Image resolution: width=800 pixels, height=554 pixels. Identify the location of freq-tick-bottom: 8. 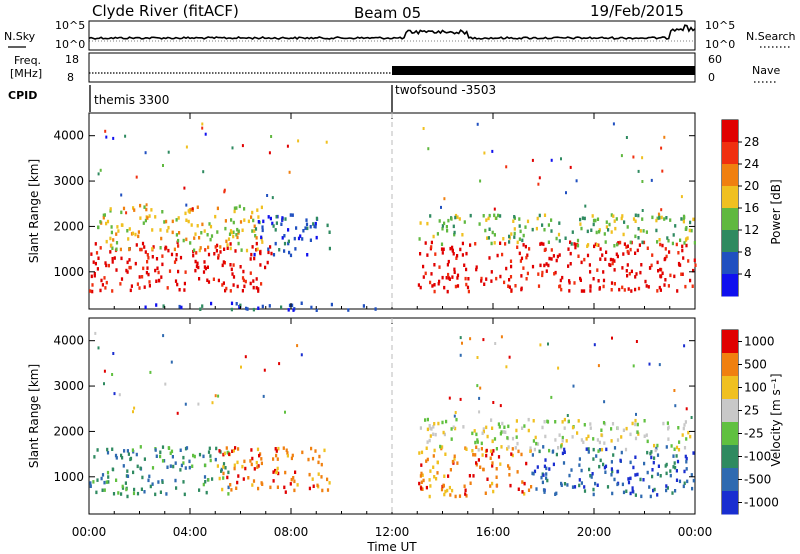
(70, 77).